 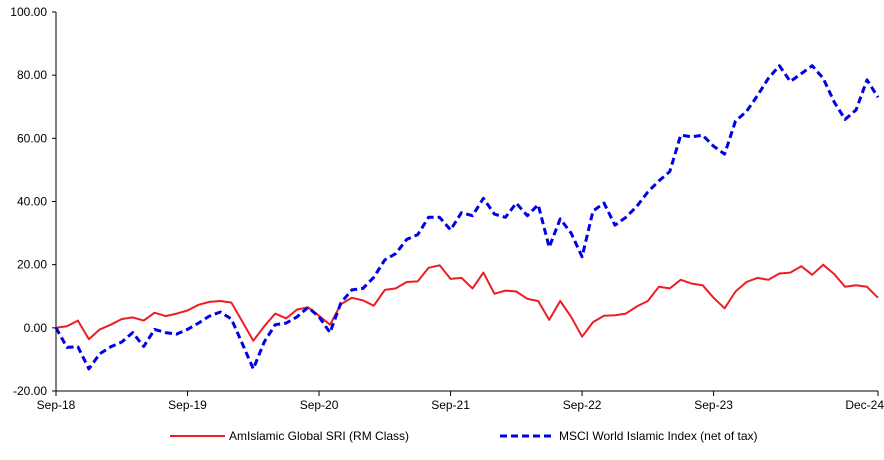 I want to click on x-tick-label: Dec-24, so click(x=864, y=405).